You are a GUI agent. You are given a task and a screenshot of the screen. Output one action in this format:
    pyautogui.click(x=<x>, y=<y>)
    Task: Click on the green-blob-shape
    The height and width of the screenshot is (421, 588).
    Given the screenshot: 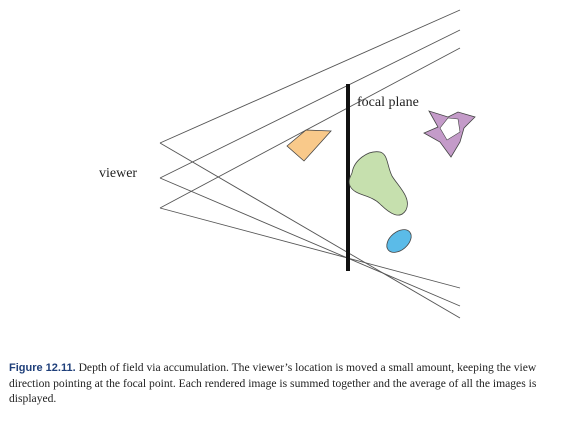 What is the action you would take?
    pyautogui.click(x=378, y=183)
    